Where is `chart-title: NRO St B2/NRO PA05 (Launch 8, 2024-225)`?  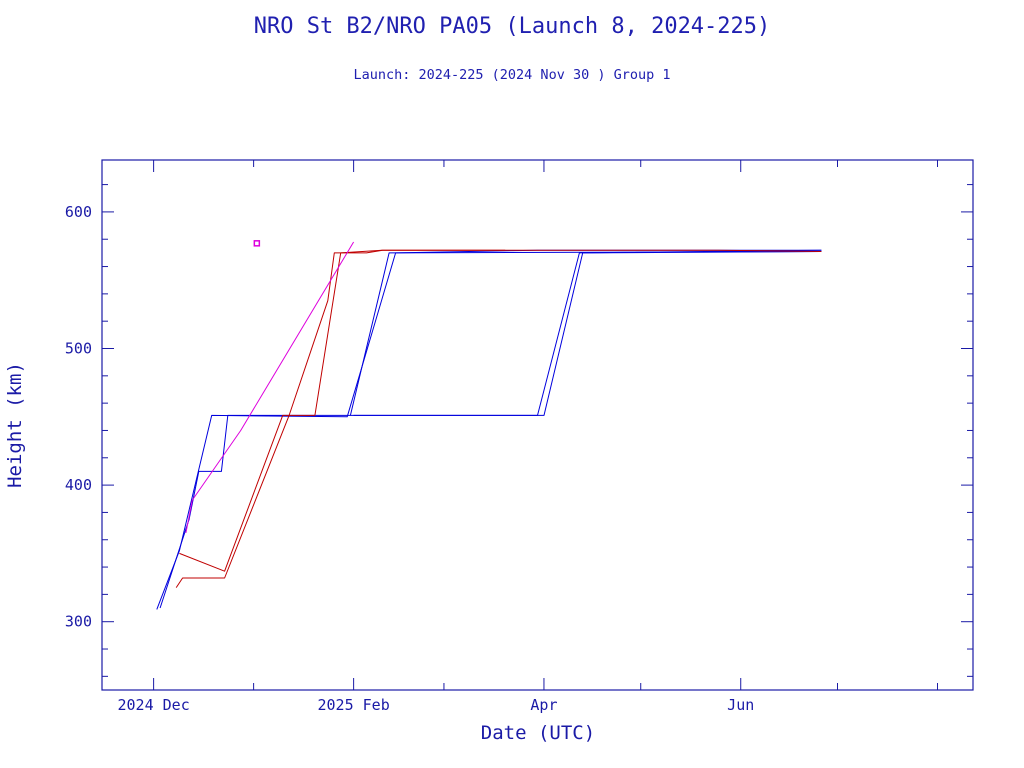
chart-title: NRO St B2/NRO PA05 (Launch 8, 2024-225) is located at coordinates (512, 26).